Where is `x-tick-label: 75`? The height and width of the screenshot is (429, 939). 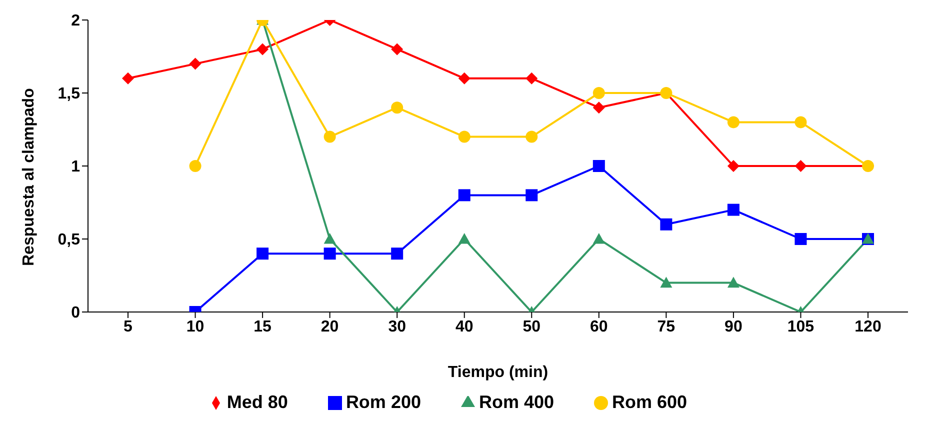
x-tick-label: 75 is located at coordinates (666, 327).